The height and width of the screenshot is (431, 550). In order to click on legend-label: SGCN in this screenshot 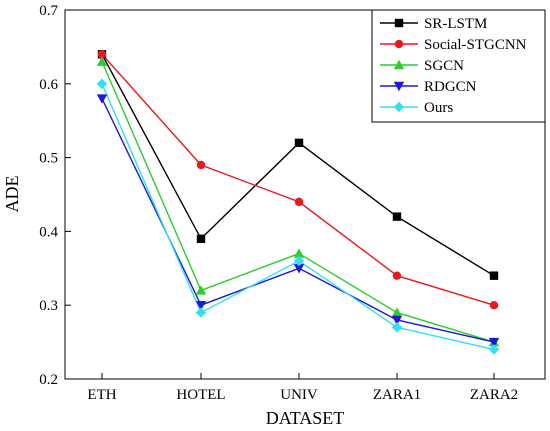, I will do `click(444, 66)`.